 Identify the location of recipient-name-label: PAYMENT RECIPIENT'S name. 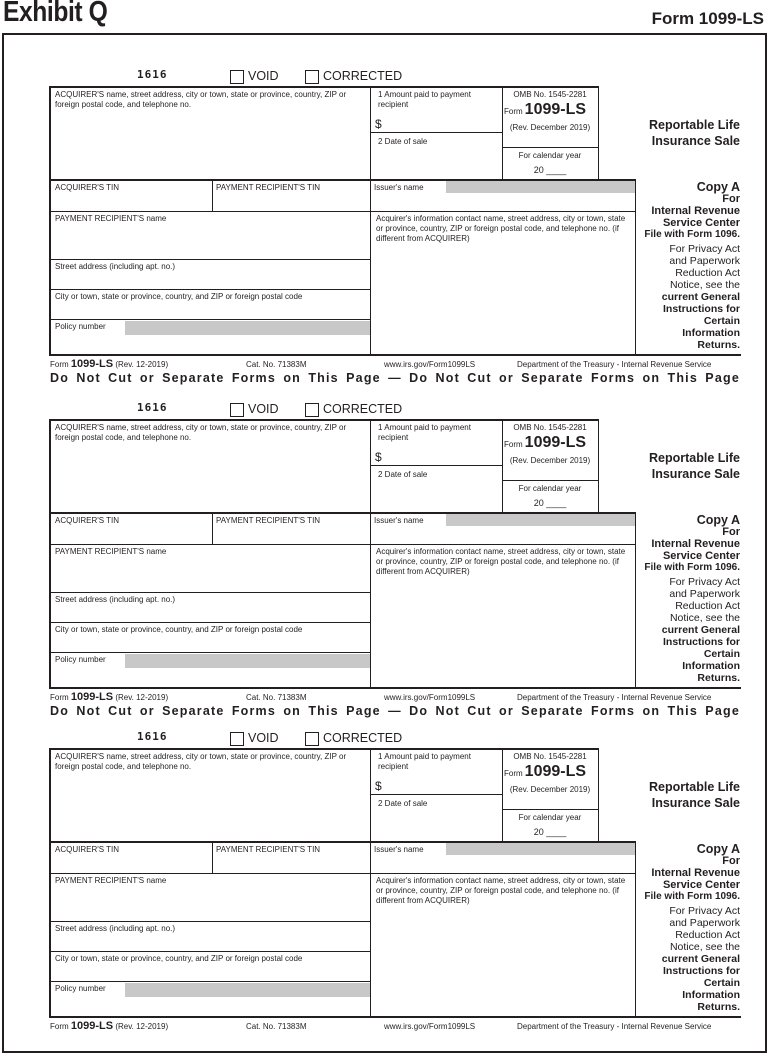
(111, 880).